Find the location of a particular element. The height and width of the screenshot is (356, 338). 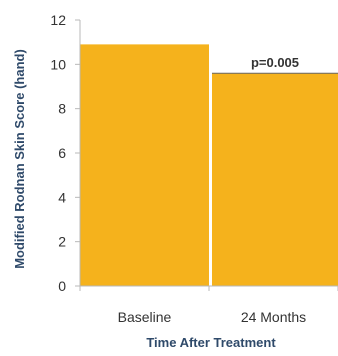

y-tick-label-2: 4 is located at coordinates (62, 197).